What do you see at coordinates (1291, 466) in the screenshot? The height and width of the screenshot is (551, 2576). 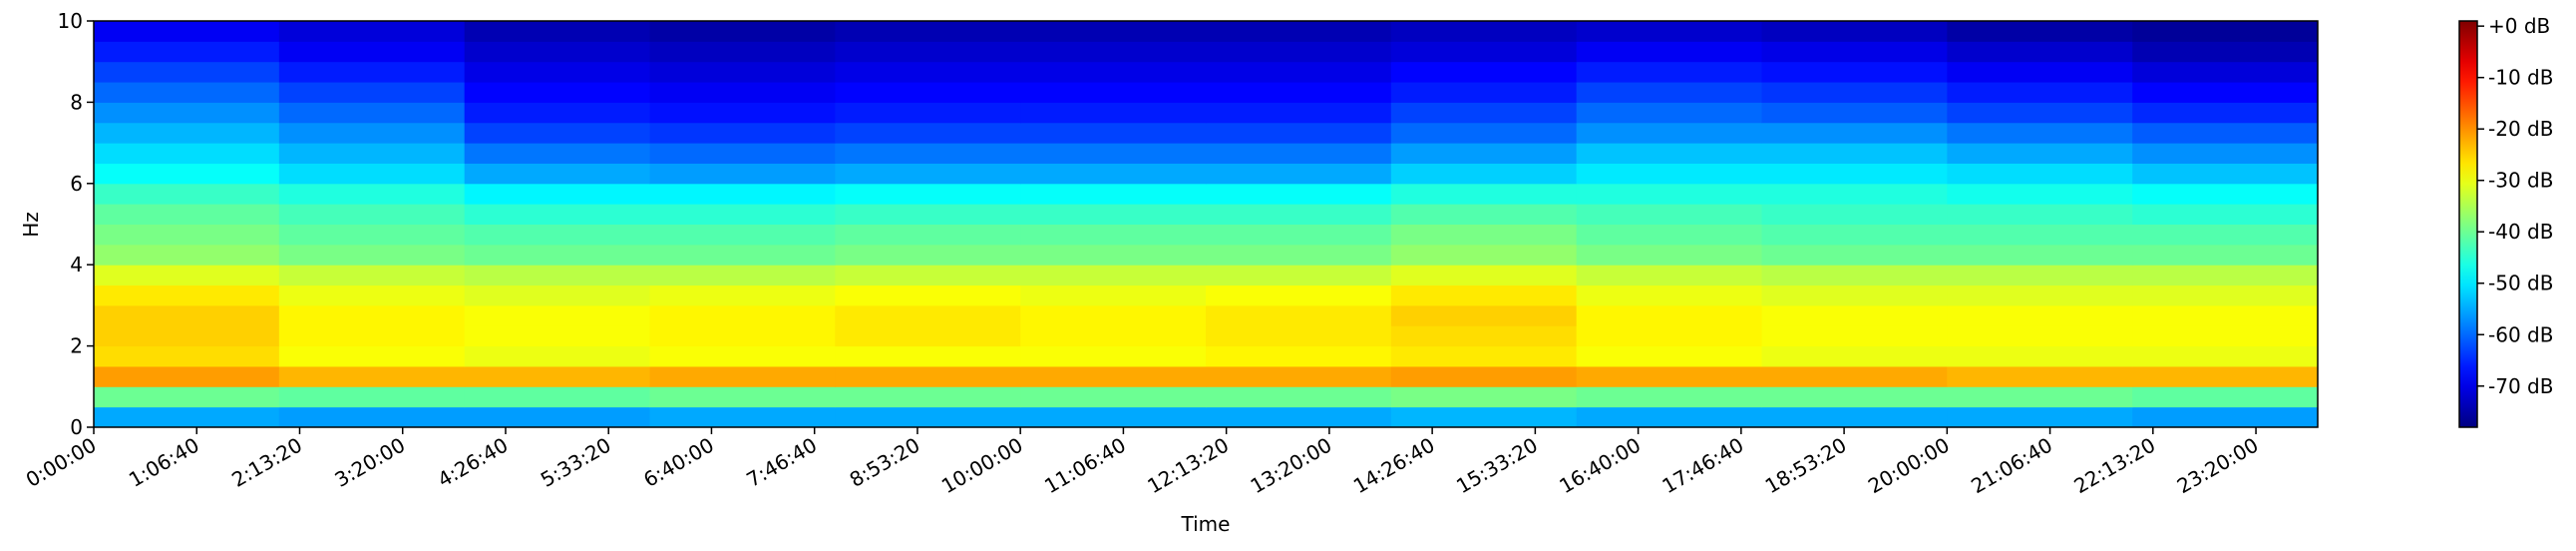 I see `x-tick-label: 13:20:00` at bounding box center [1291, 466].